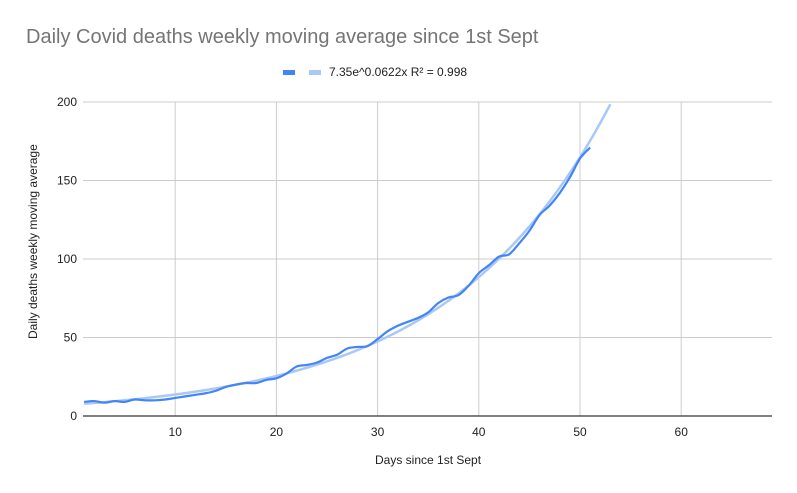 This screenshot has width=797, height=493. I want to click on x-tick-label: 20, so click(277, 432).